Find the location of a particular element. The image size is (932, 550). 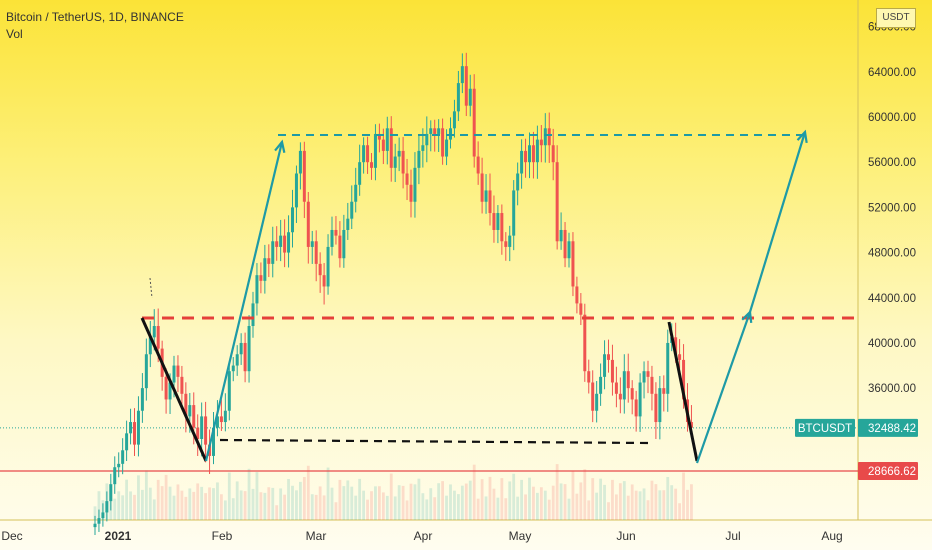

projection-arrow-right-head is located at coordinates (802, 136).